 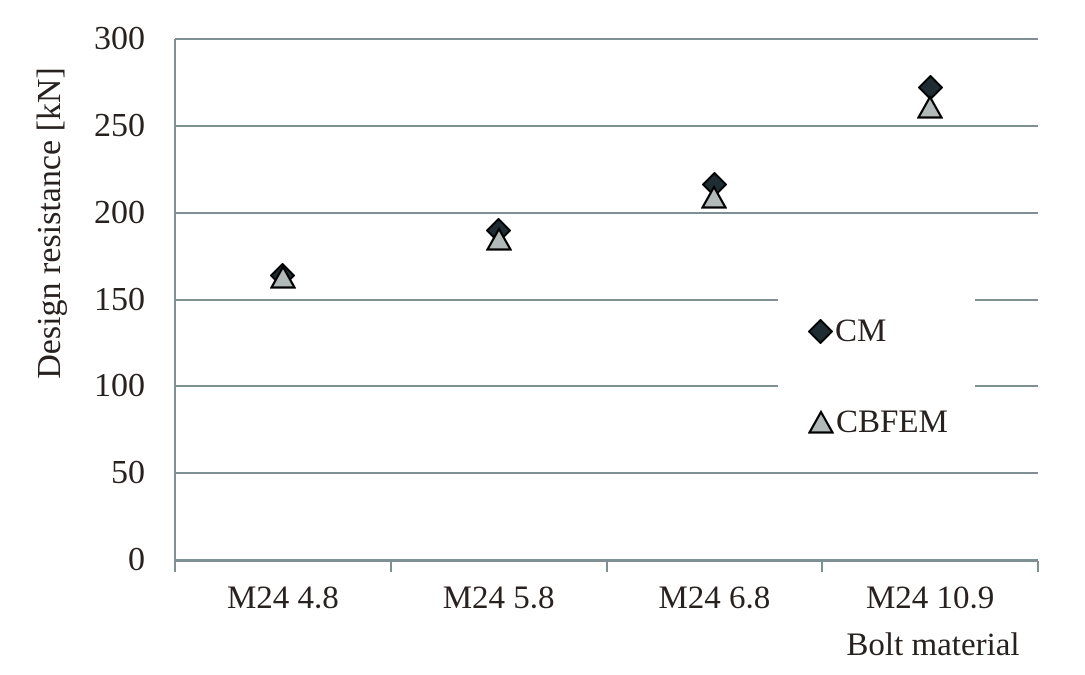 I want to click on y-tick-label: 150, so click(x=119, y=299).